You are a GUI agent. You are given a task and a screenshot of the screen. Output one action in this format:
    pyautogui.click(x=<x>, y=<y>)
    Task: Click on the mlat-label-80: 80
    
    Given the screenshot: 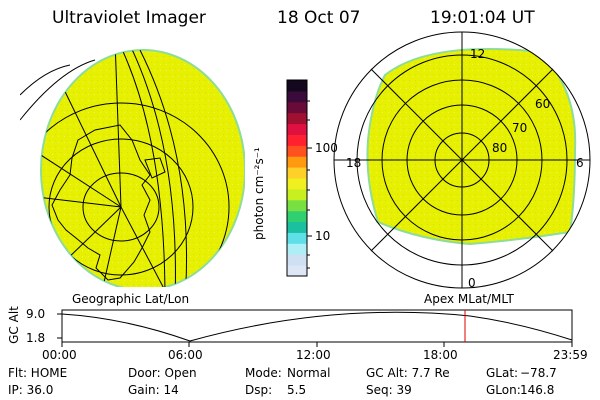 What is the action you would take?
    pyautogui.click(x=500, y=148)
    